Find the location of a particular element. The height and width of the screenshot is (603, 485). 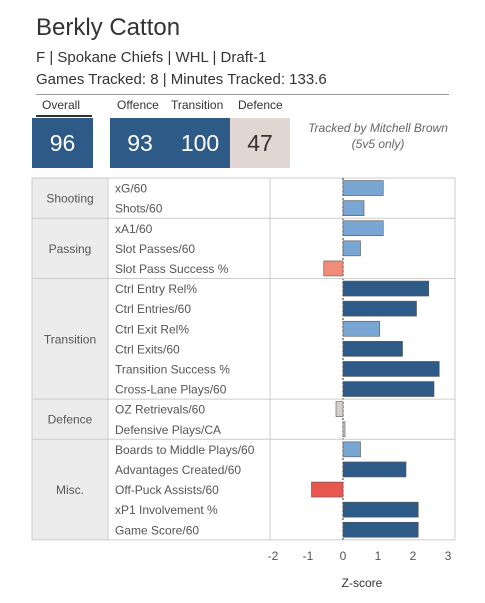

metric-label: OZ Retrievals/60 is located at coordinates (160, 410).